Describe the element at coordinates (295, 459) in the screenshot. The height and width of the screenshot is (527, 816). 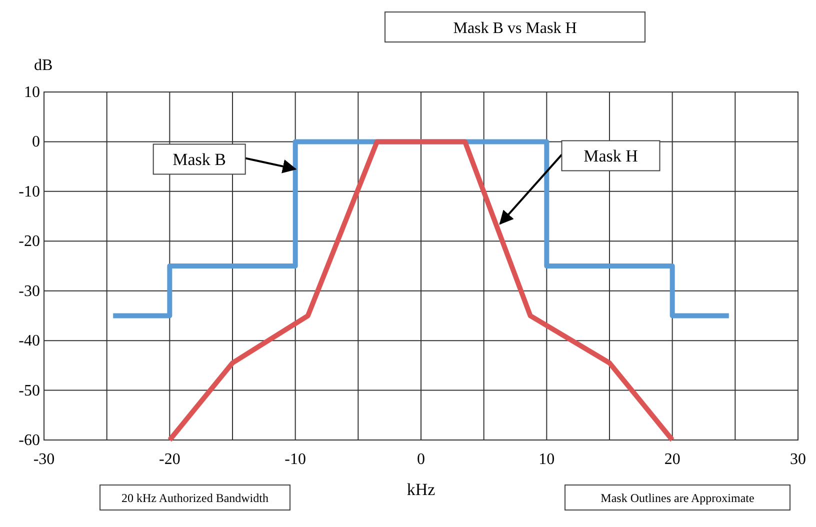
I see `x-tick-label: -10` at that location.